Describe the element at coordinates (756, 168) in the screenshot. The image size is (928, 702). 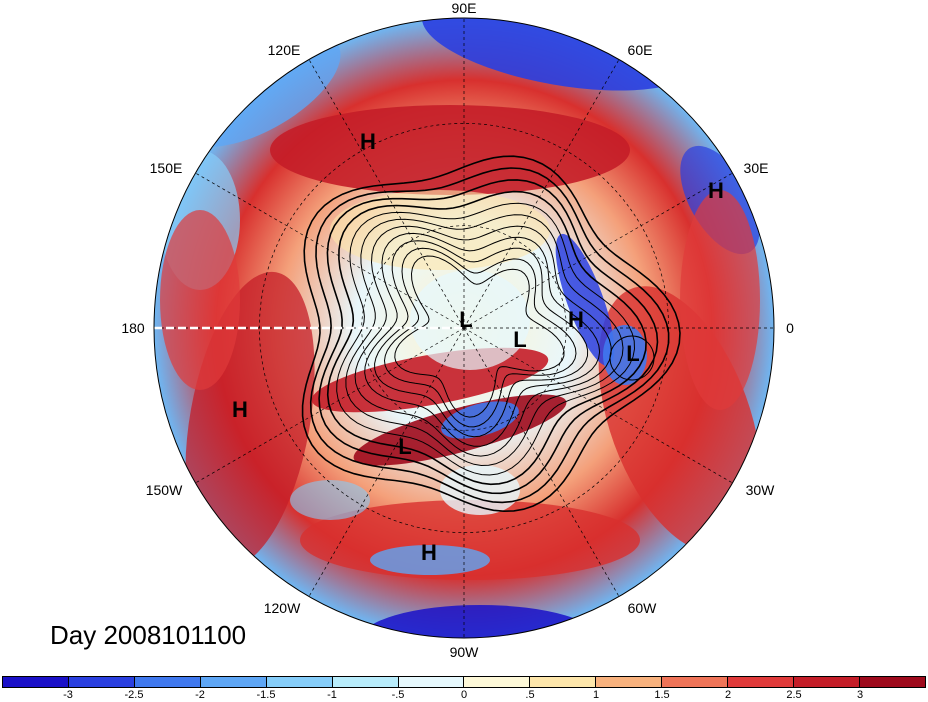
I see `lon-label-30e: 30E` at that location.